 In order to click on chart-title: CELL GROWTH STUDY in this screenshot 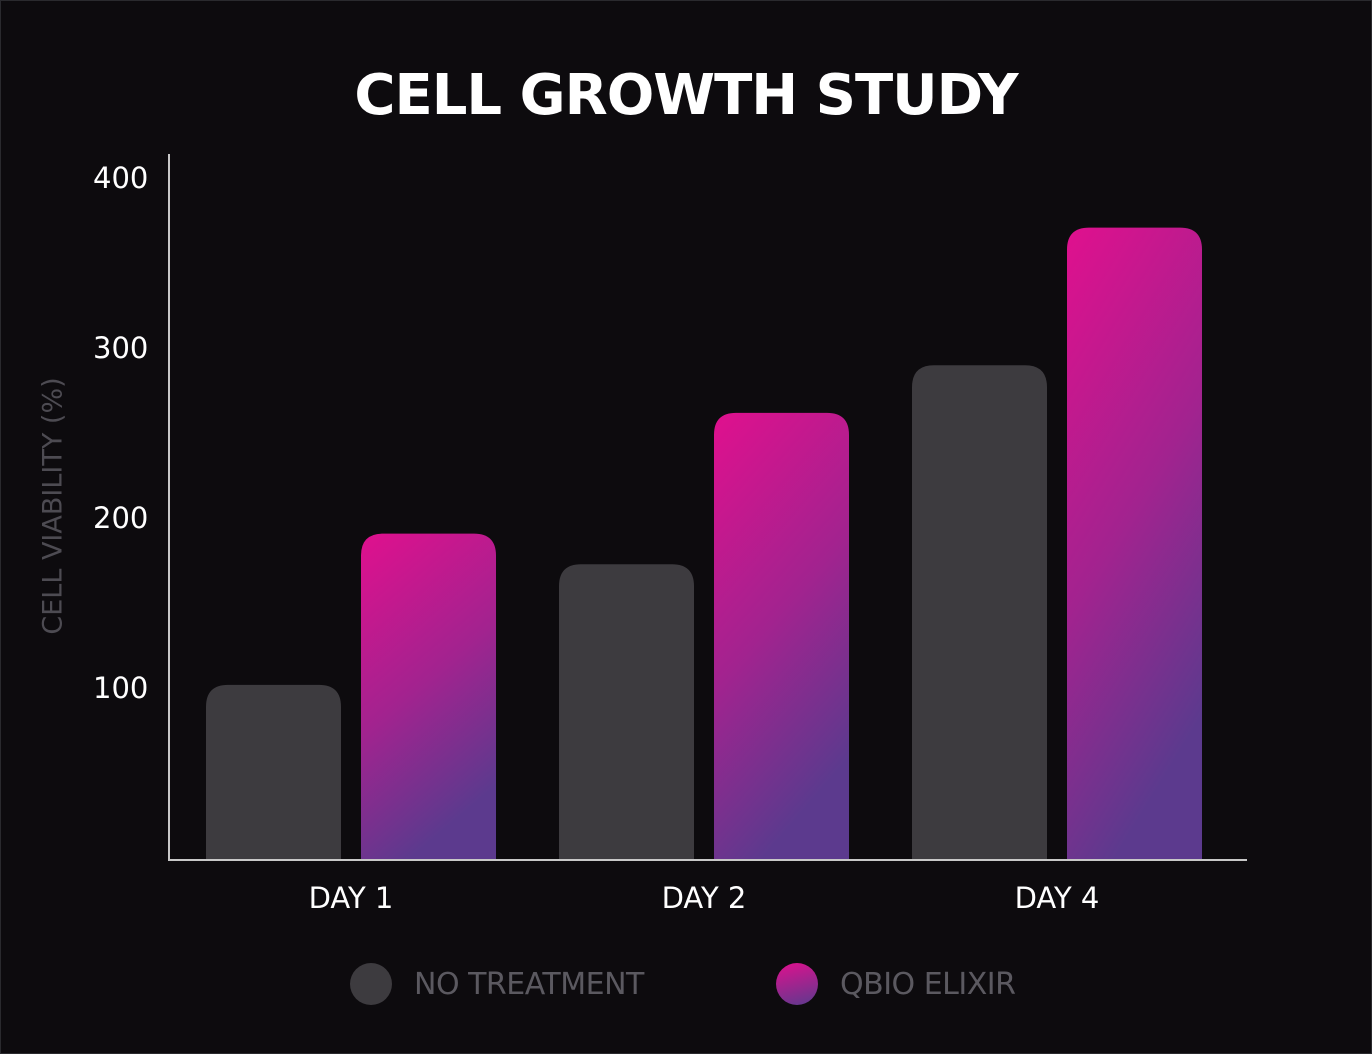, I will do `click(686, 95)`.